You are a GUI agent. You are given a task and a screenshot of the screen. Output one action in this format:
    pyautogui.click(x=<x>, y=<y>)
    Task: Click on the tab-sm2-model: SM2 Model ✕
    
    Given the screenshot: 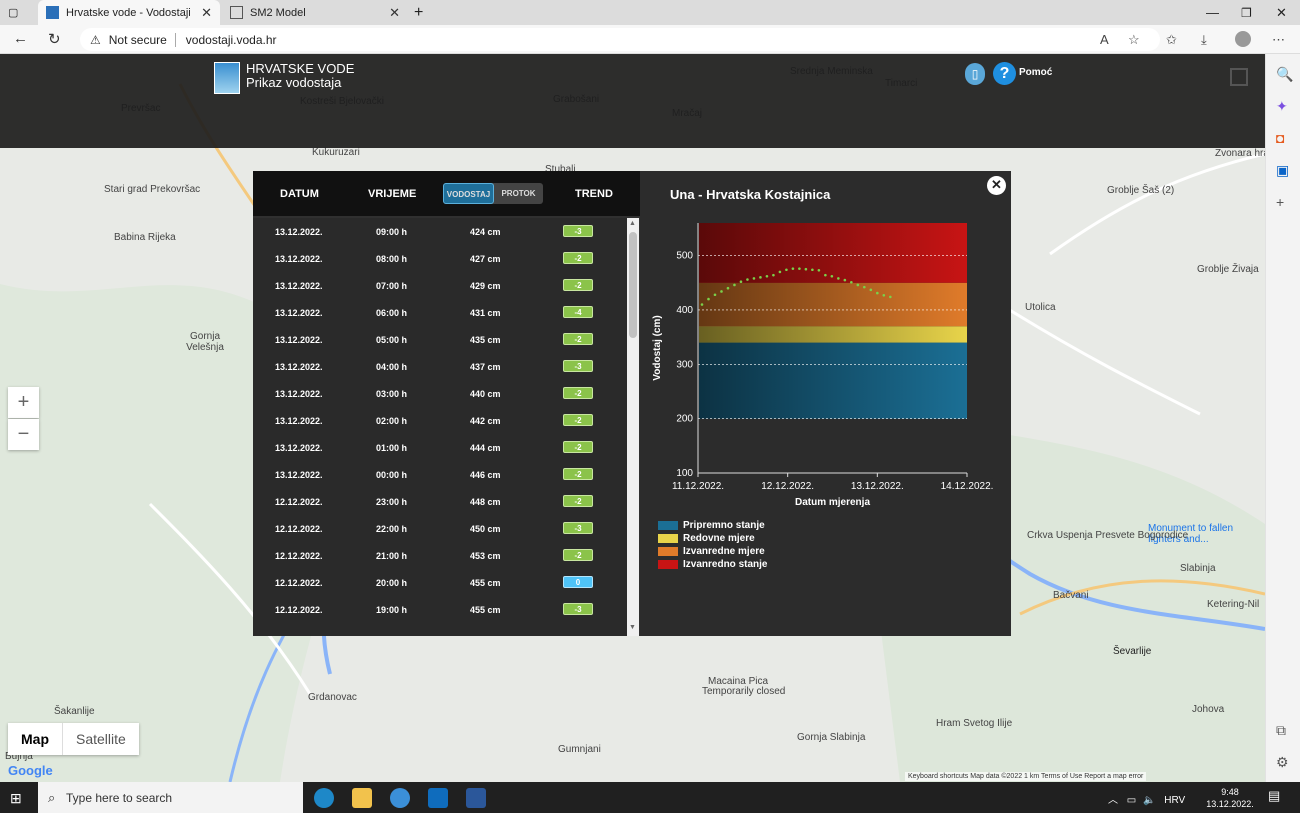 What is the action you would take?
    pyautogui.click(x=315, y=12)
    